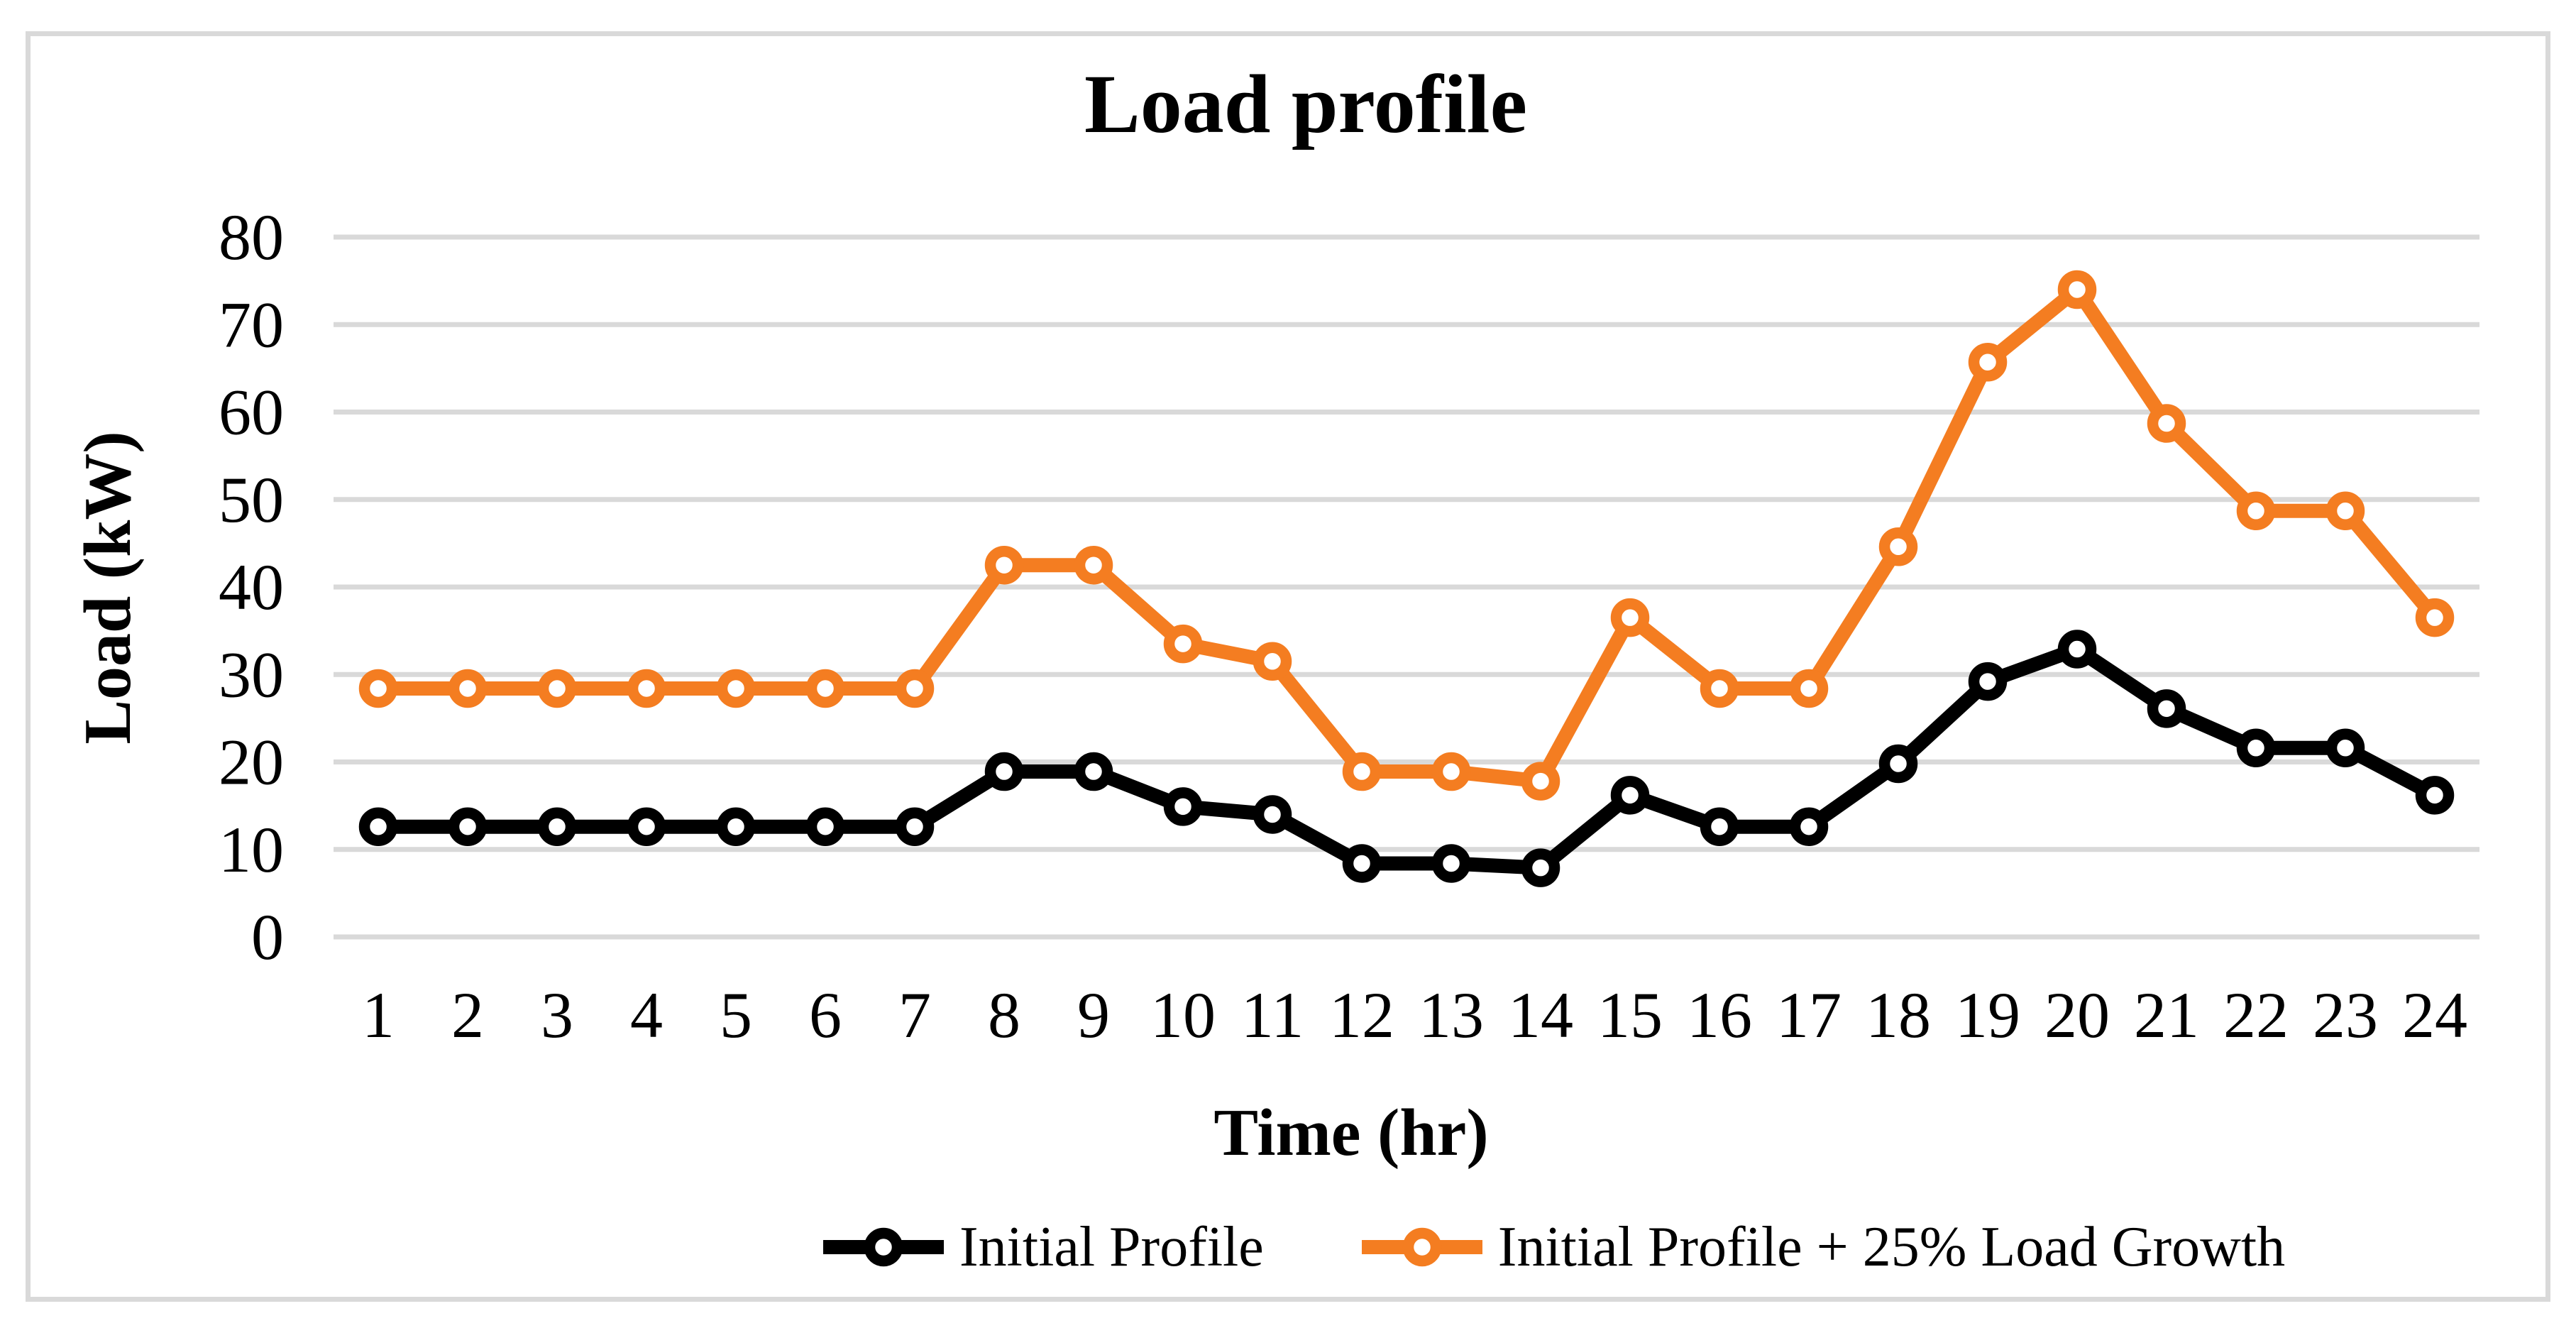  I want to click on y-axis-tick-labels: 0 10 20 30 40 50 60 70 80, so click(251, 587).